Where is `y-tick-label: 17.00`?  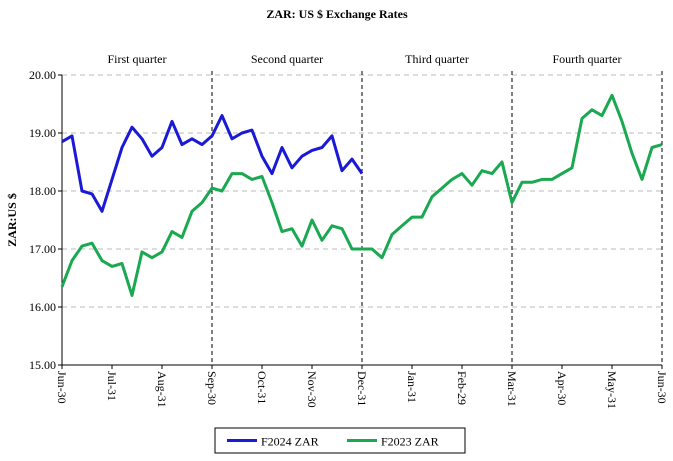
y-tick-label: 17.00 is located at coordinates (42, 249).